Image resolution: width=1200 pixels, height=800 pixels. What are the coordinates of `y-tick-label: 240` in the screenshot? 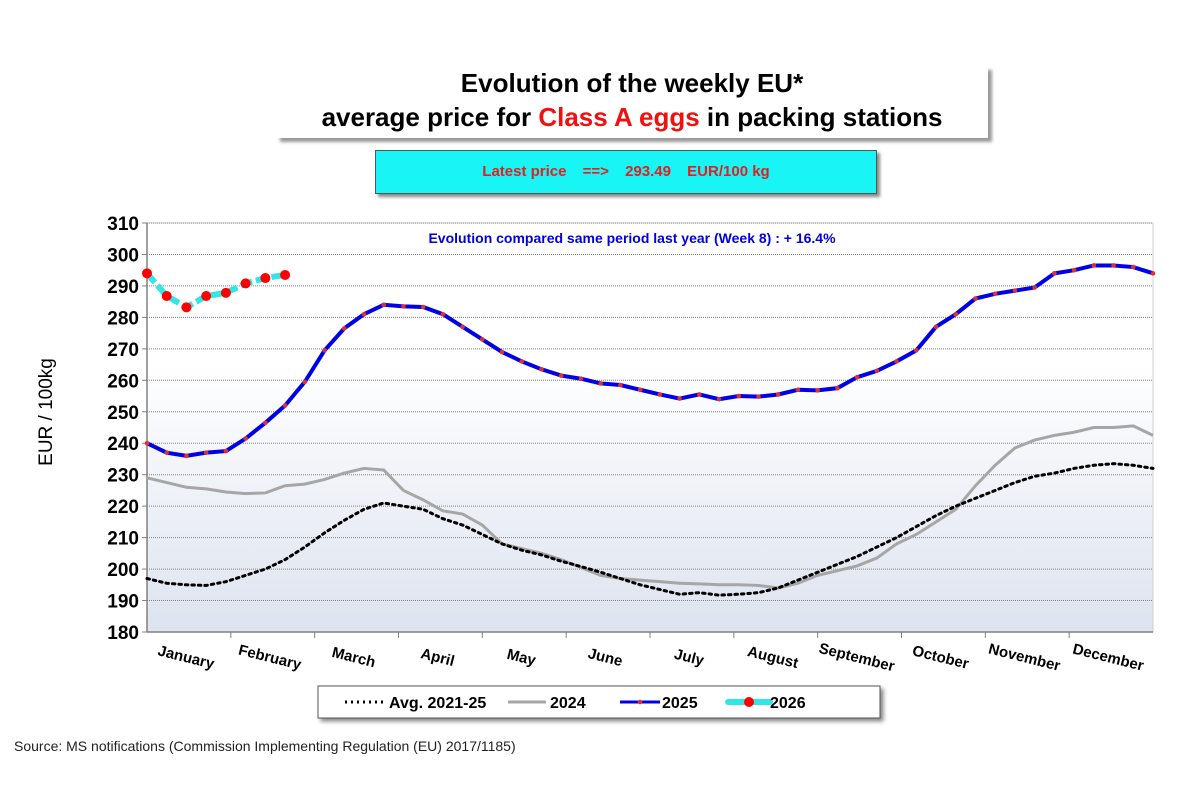 It's located at (123, 444).